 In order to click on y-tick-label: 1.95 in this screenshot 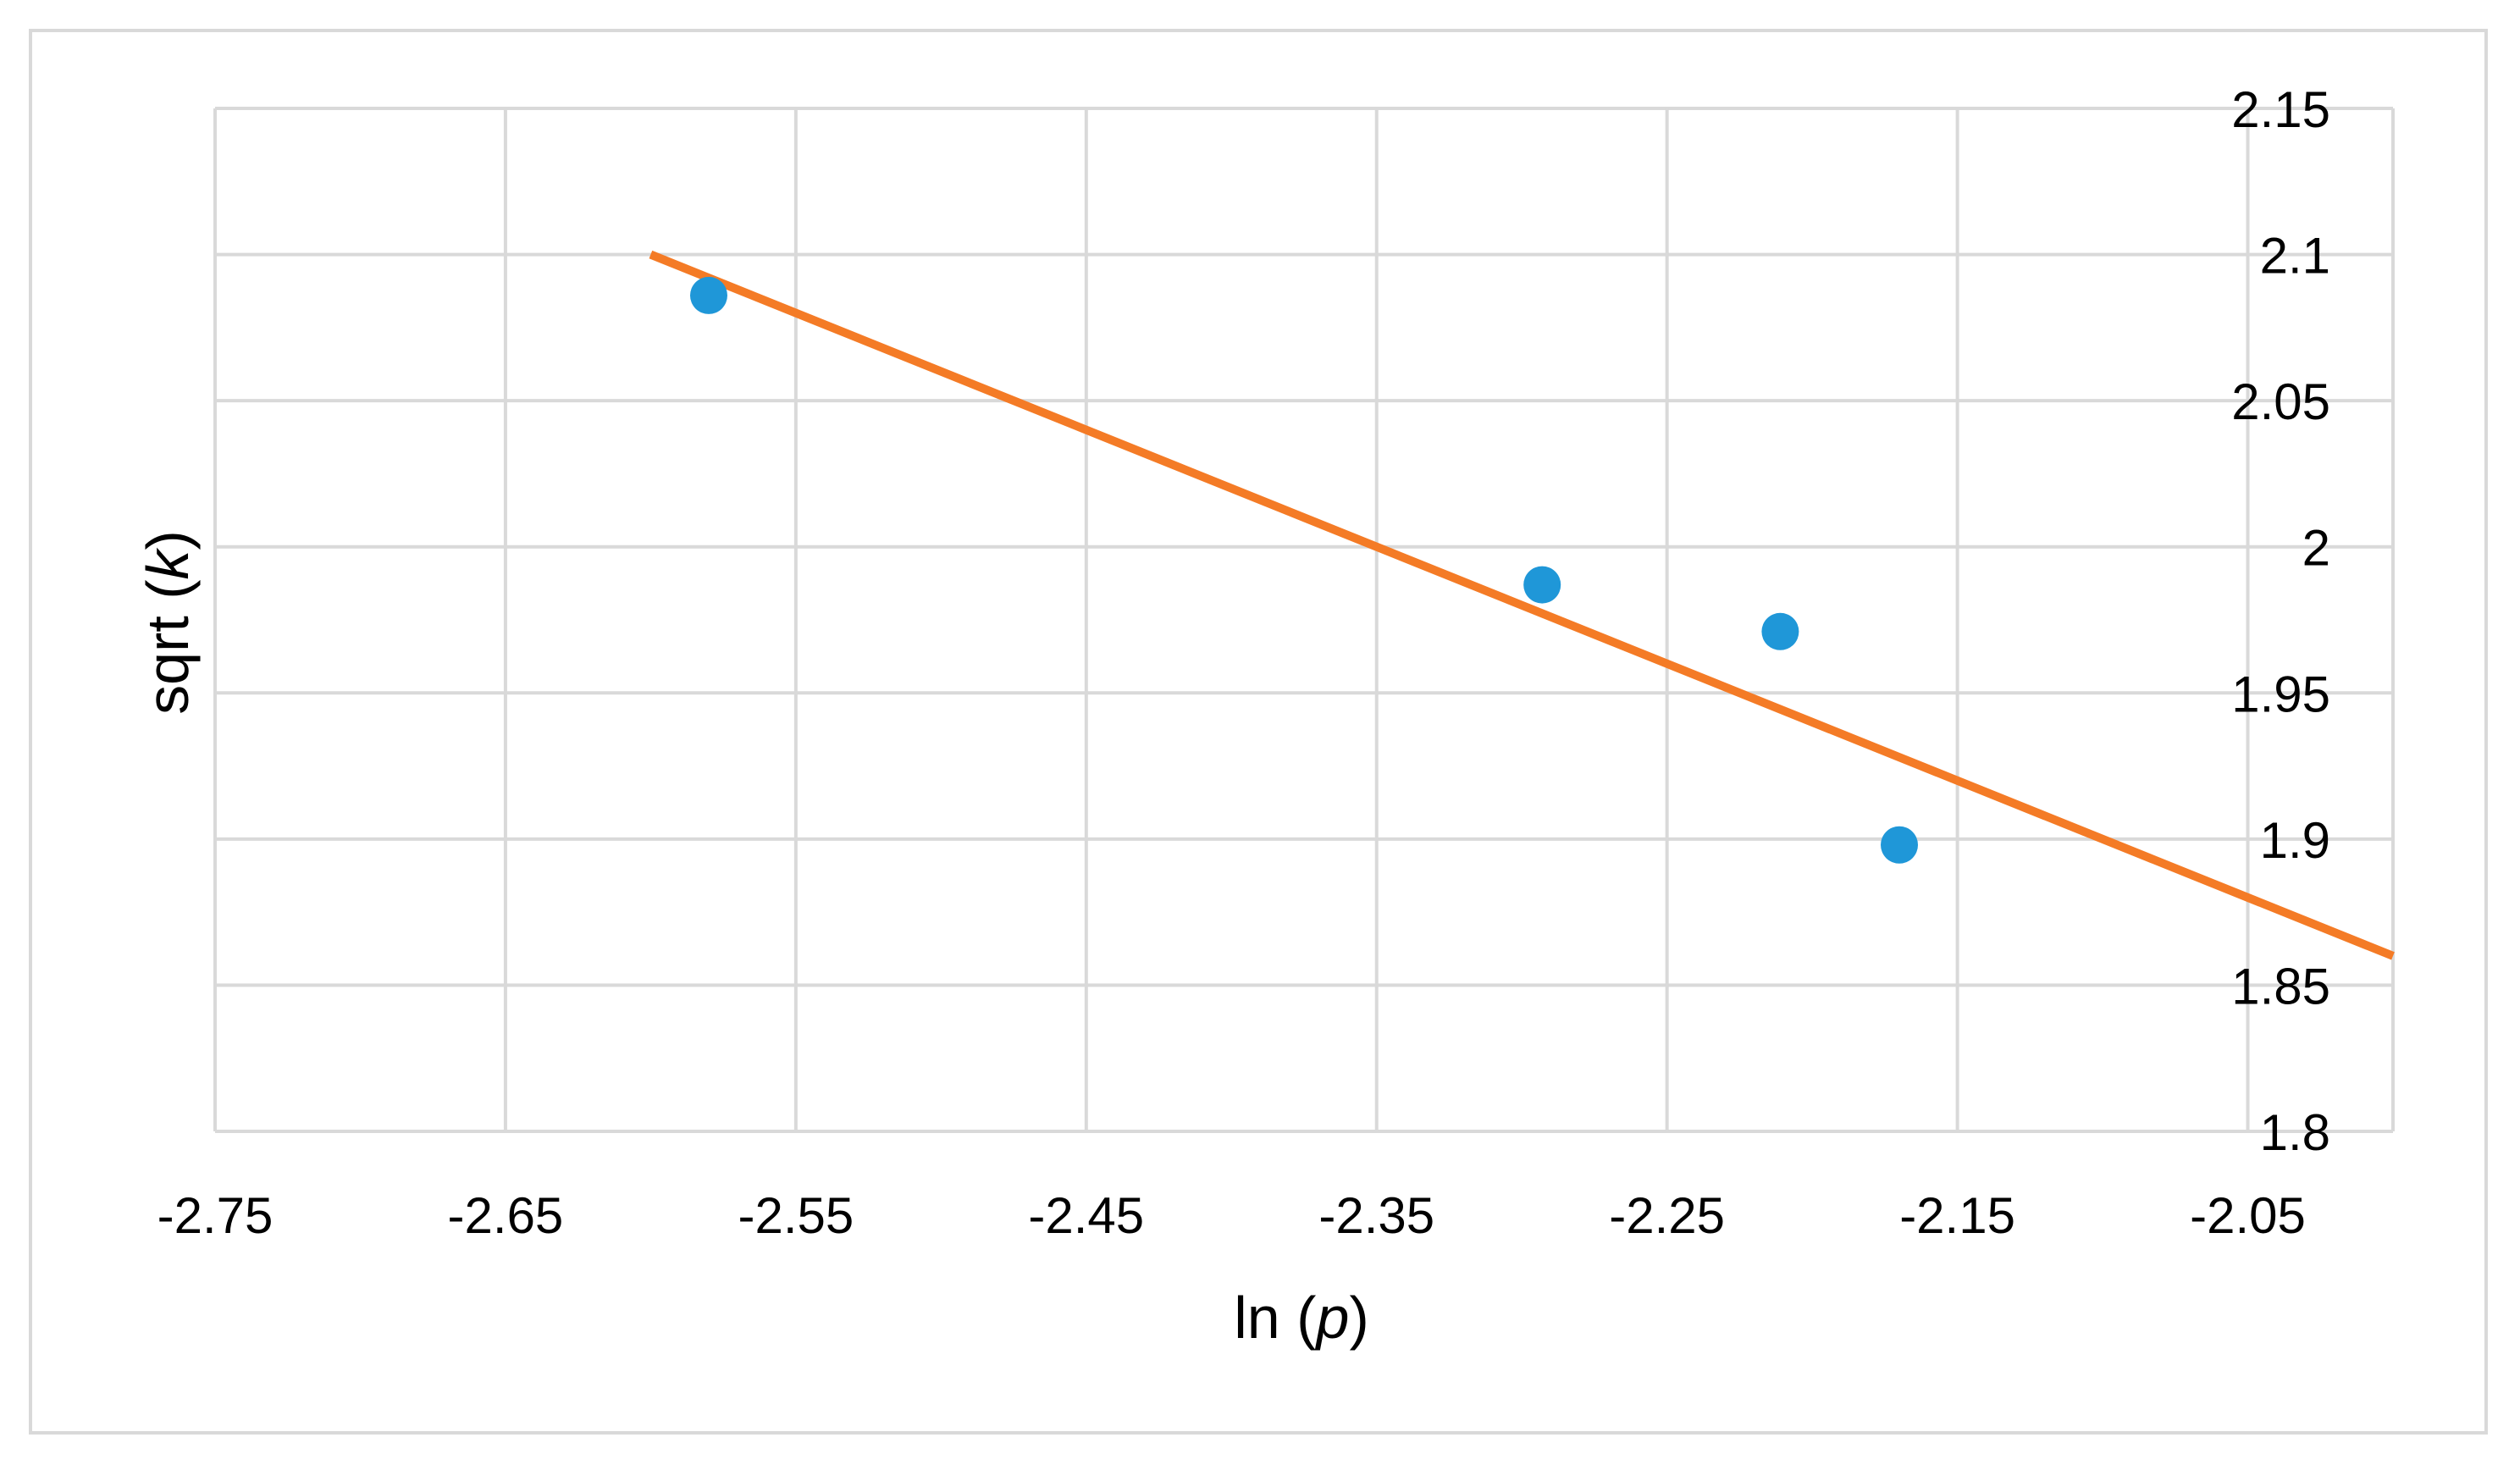, I will do `click(2280, 694)`.